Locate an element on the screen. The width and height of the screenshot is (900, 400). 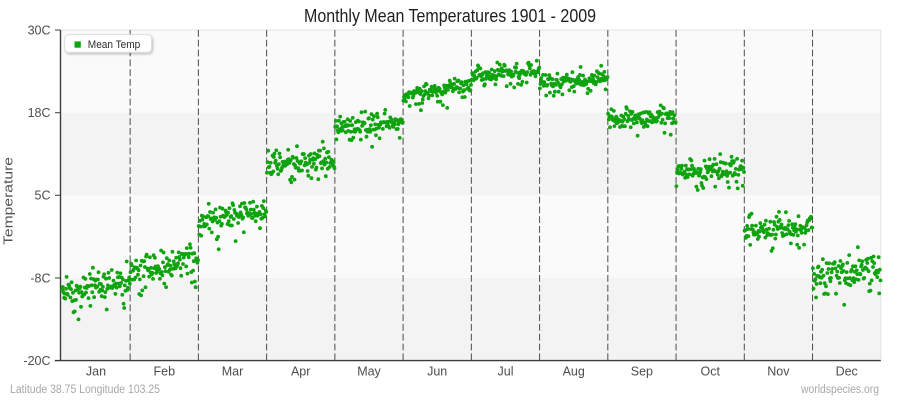
svg-text:Monthly Mean Temperatures 1901: Monthly Mean Temperatures 1901 - 2009 is located at coordinates (450, 16).